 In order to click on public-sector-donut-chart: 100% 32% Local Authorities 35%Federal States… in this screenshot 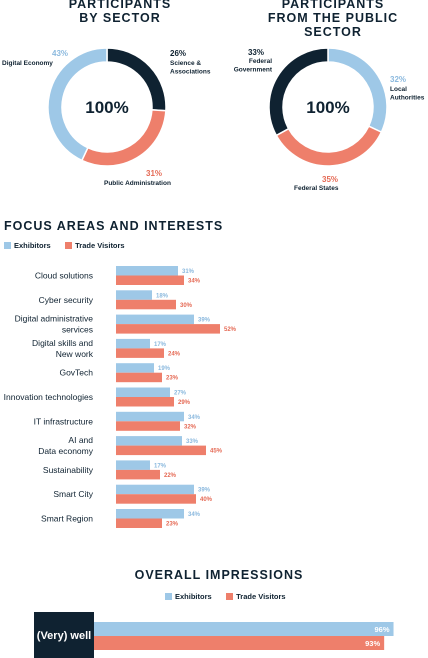, I will do `click(329, 119)`.